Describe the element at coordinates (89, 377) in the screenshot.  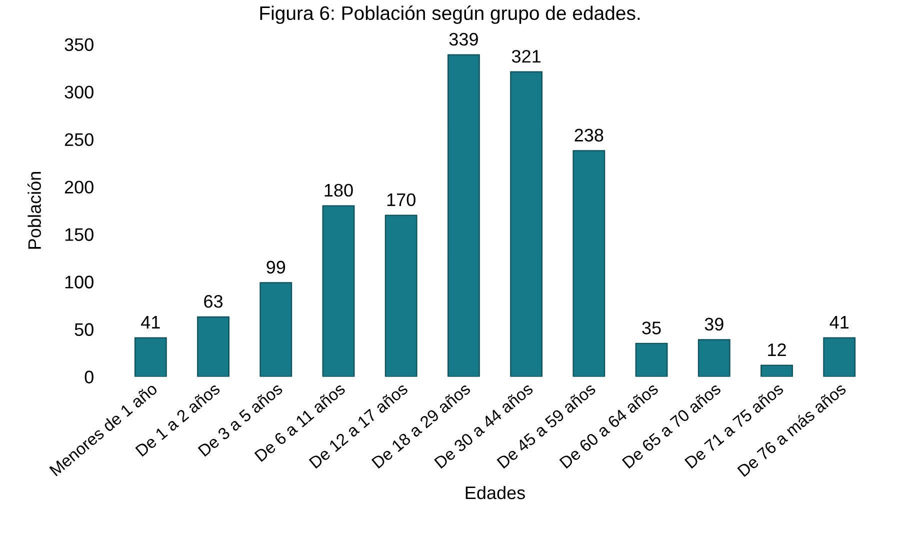
I see `y-tick-label: 0` at that location.